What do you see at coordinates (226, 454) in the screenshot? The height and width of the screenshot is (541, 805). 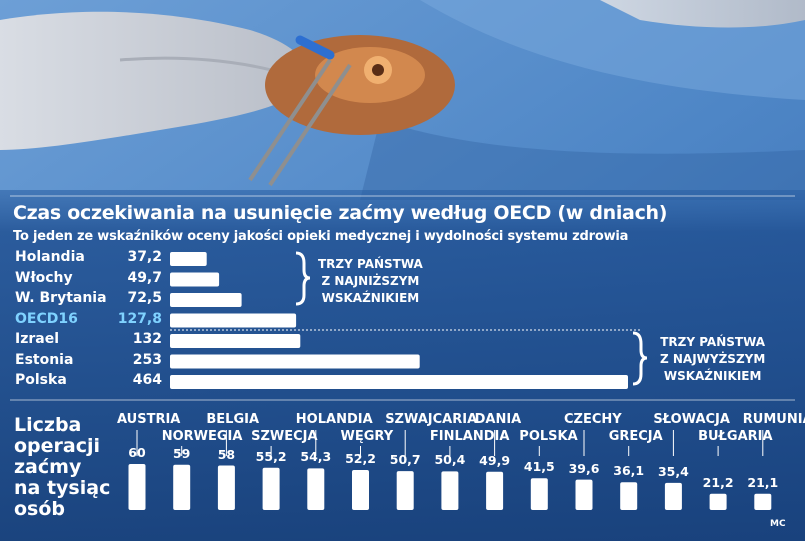 I see `operations-value: 58` at bounding box center [226, 454].